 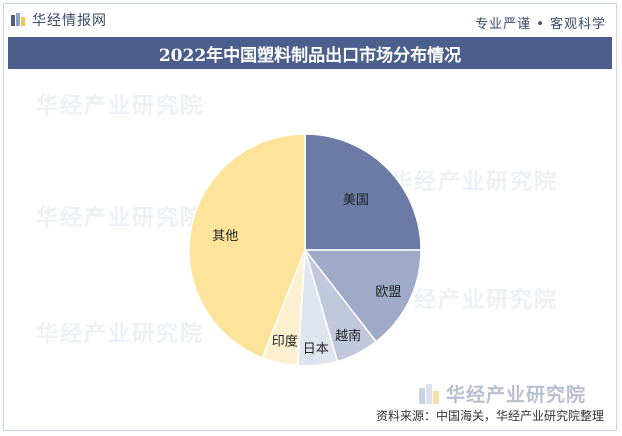 What do you see at coordinates (285, 342) in the screenshot?
I see `slice-label: 印度` at bounding box center [285, 342].